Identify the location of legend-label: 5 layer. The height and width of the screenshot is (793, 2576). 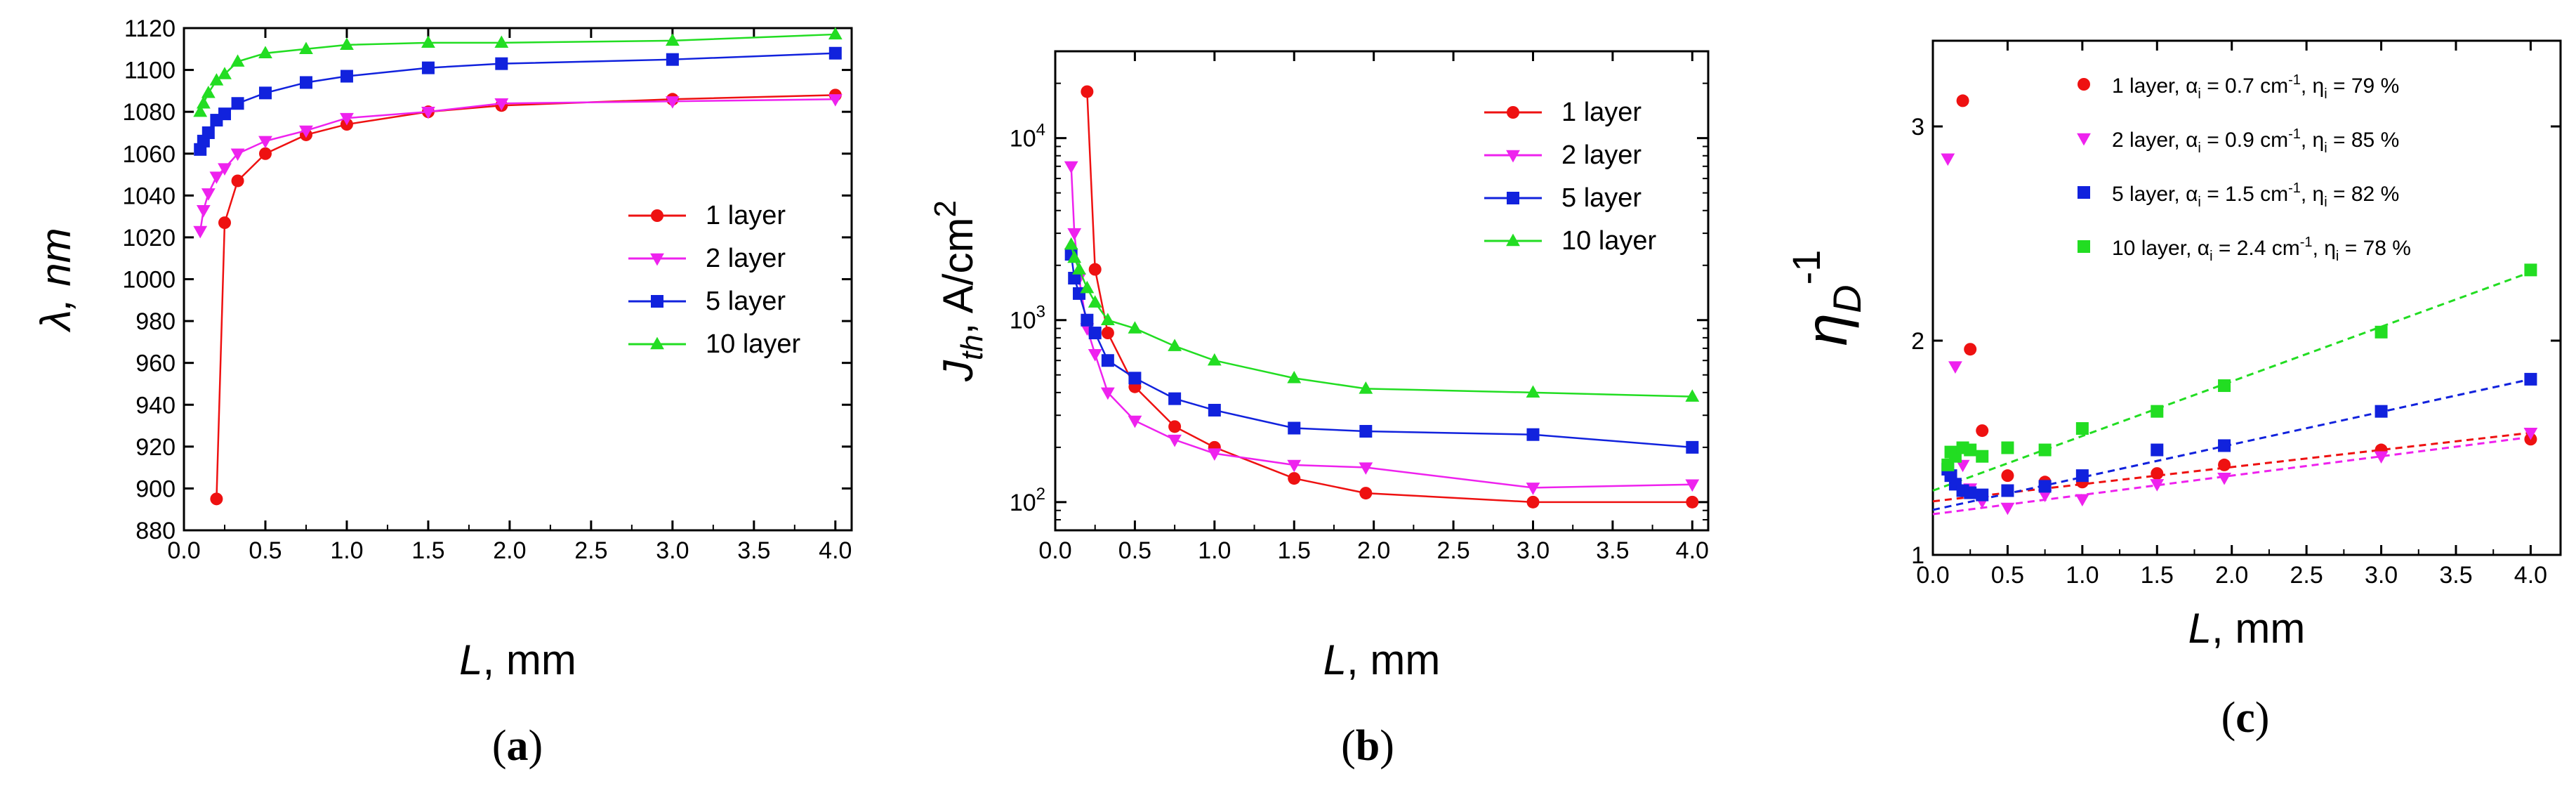
(746, 301).